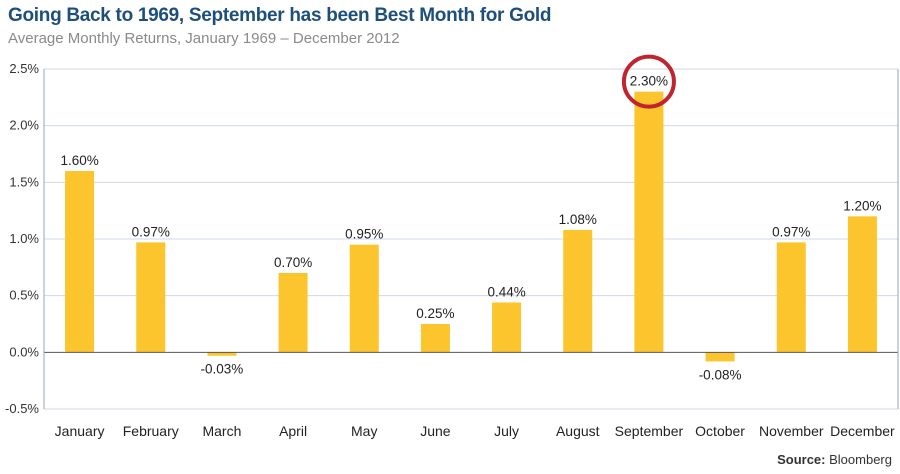 This screenshot has width=900, height=474. Describe the element at coordinates (24, 125) in the screenshot. I see `y-tick-label: 2.0%` at that location.